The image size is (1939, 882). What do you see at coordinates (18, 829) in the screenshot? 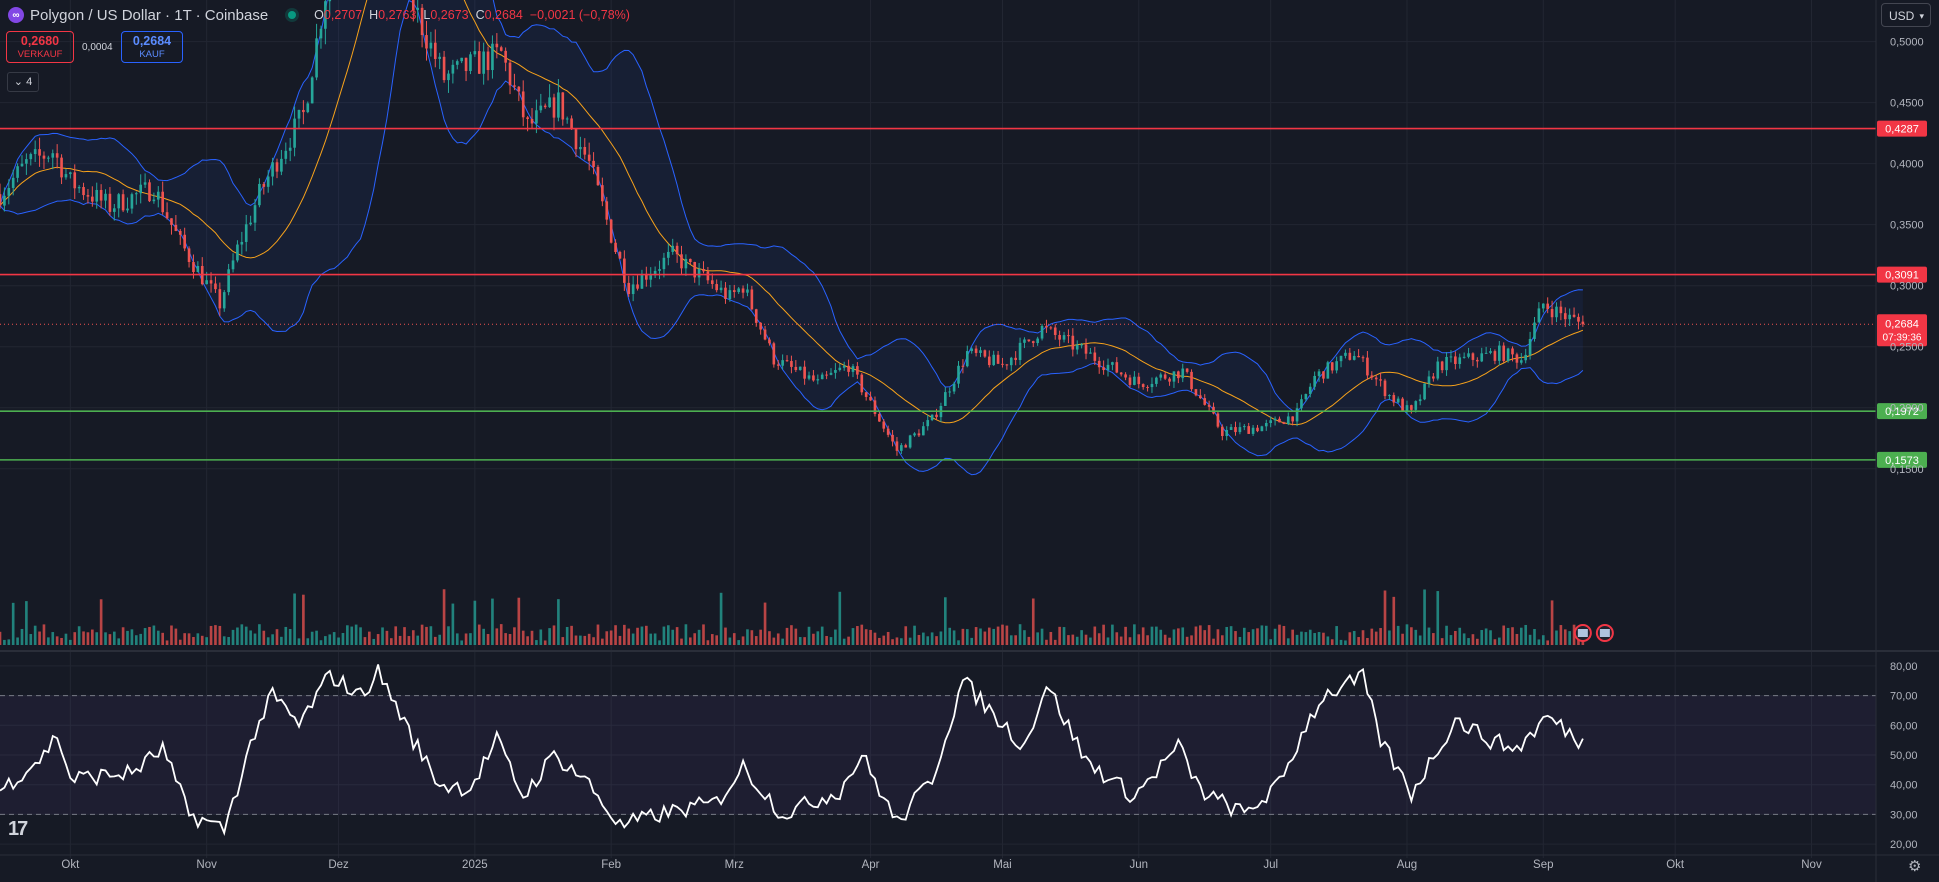
I see `tradingview-logo: 17` at bounding box center [18, 829].